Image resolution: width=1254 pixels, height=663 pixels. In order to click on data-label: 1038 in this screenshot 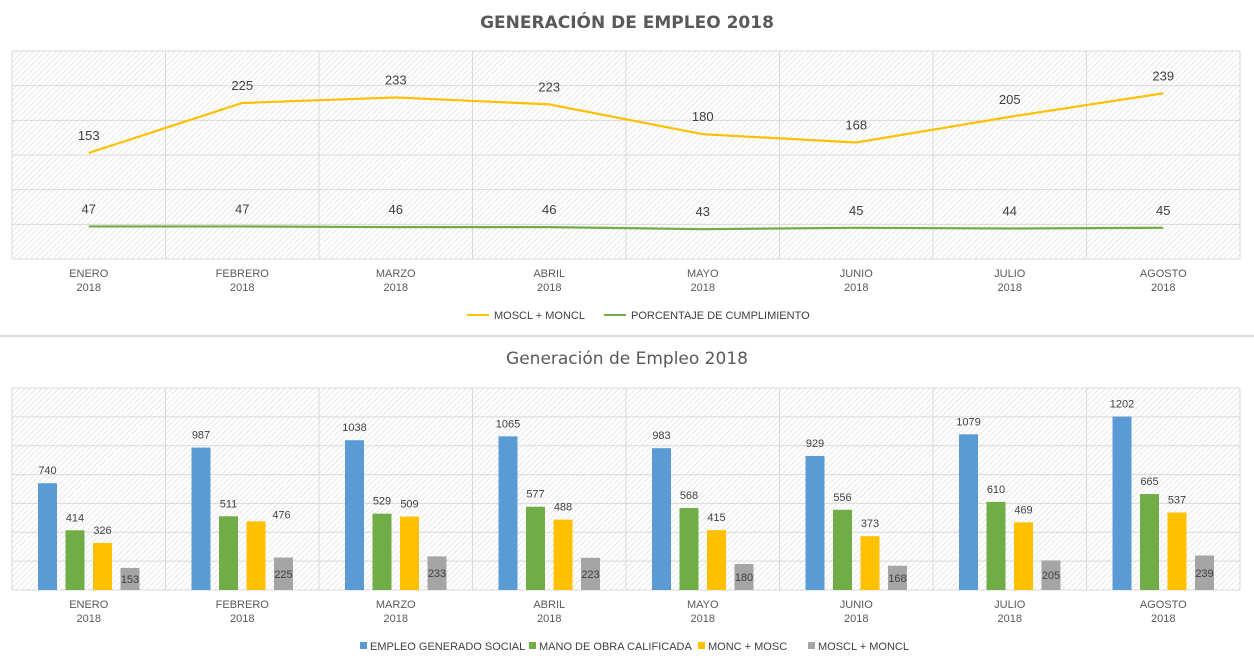, I will do `click(354, 428)`.